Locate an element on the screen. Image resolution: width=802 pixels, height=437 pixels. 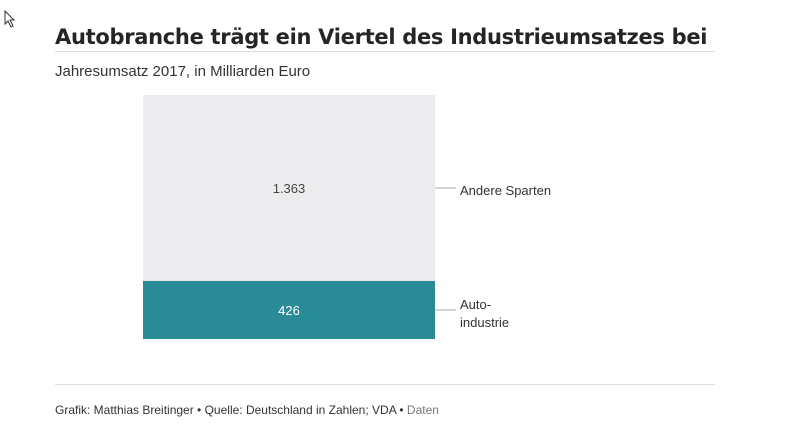
bar-segment-auto-industrie is located at coordinates (289, 309).